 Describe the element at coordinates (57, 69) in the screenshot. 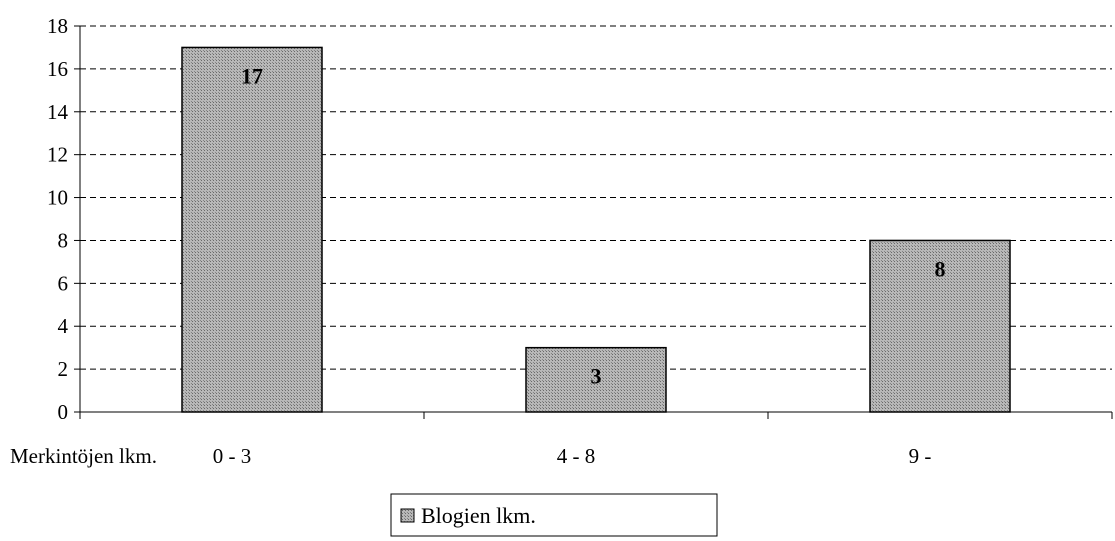

I see `y-tick-label: 16` at that location.